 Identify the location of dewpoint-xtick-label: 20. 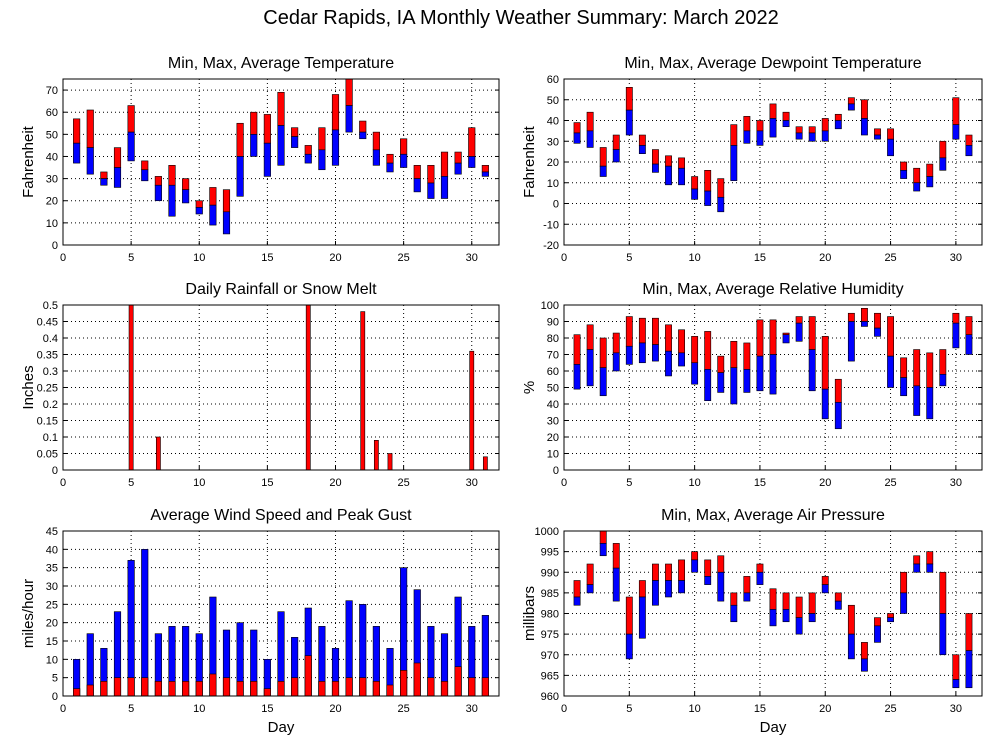
(825, 258).